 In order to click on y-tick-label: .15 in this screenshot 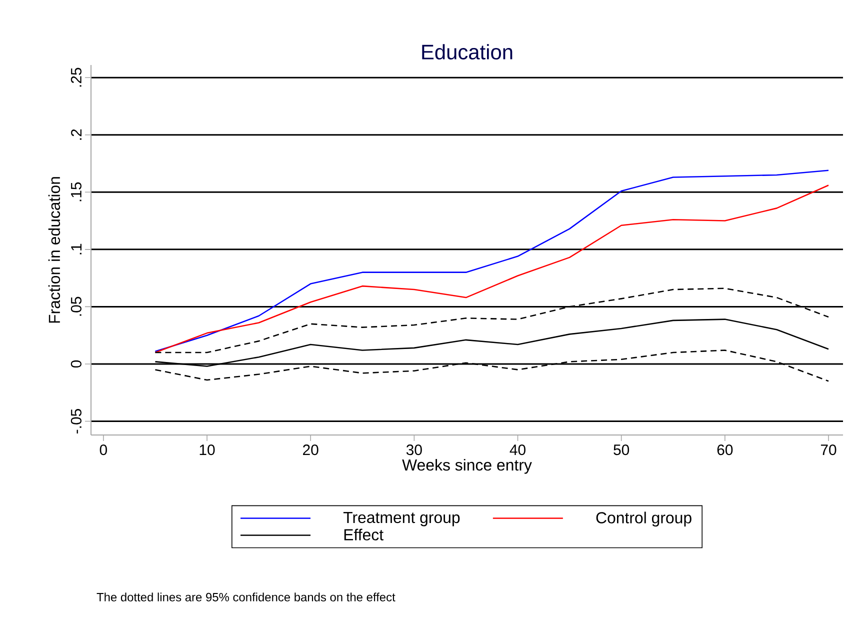, I will do `click(76, 192)`.